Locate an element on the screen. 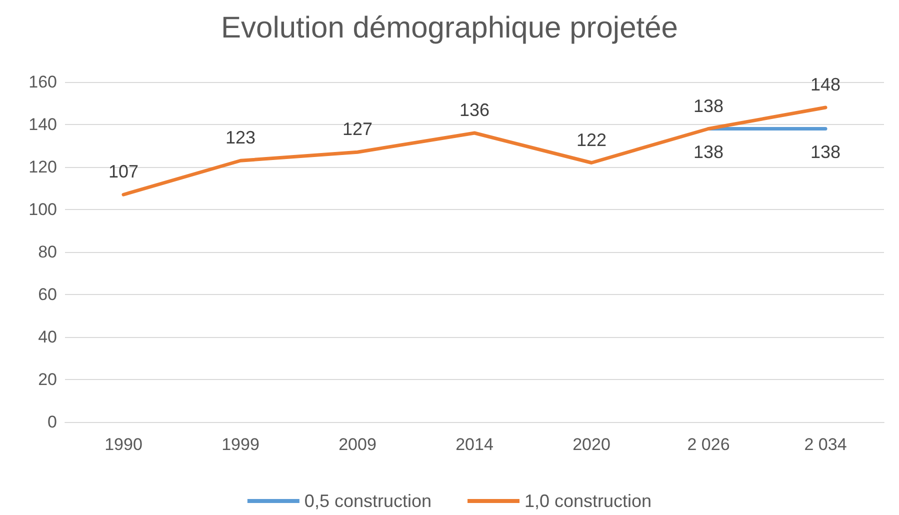  x-tick-label: 1999 is located at coordinates (241, 444).